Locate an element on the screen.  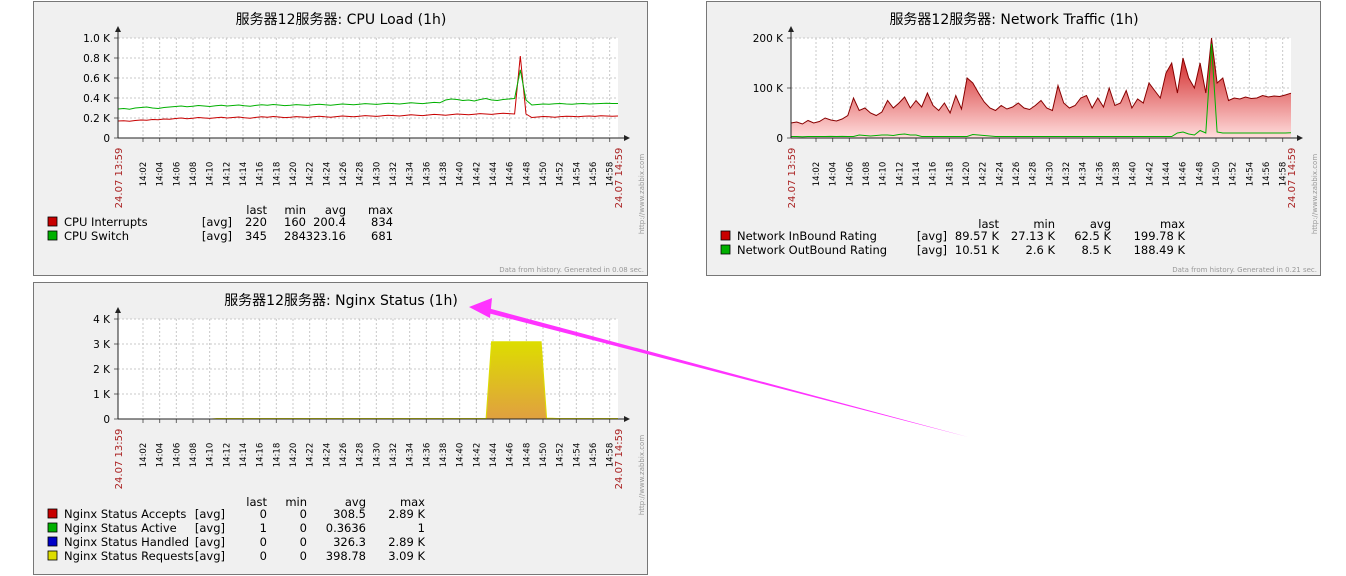
chart2-legend-name-1: Nginx Status Active is located at coordinates (120, 528).